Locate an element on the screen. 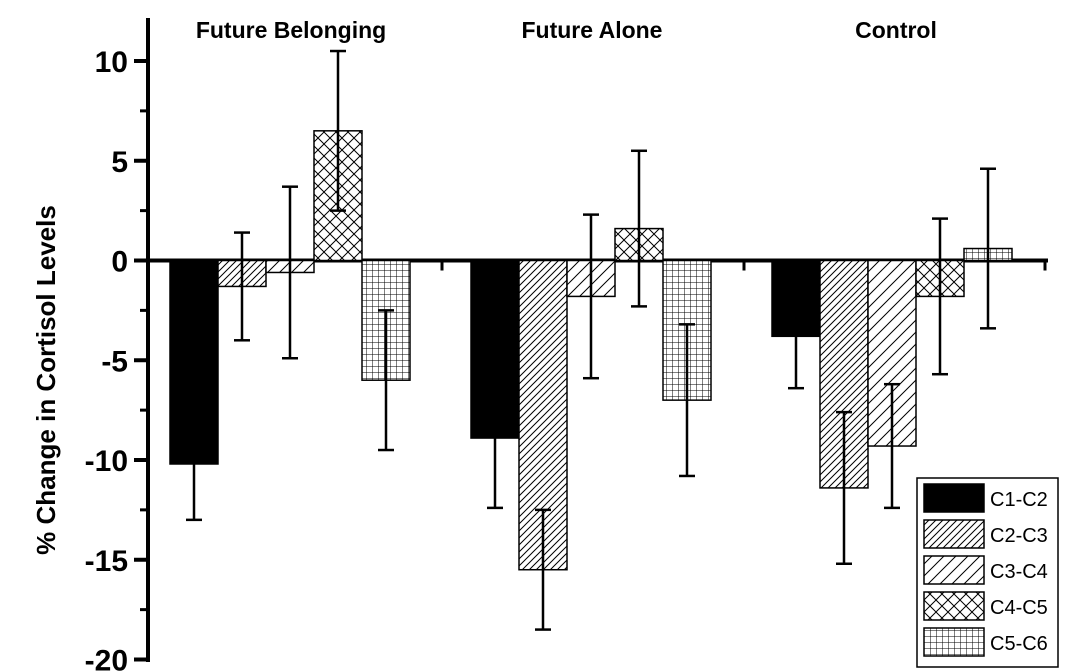  legend-label: C4-C5 is located at coordinates (1019, 608).